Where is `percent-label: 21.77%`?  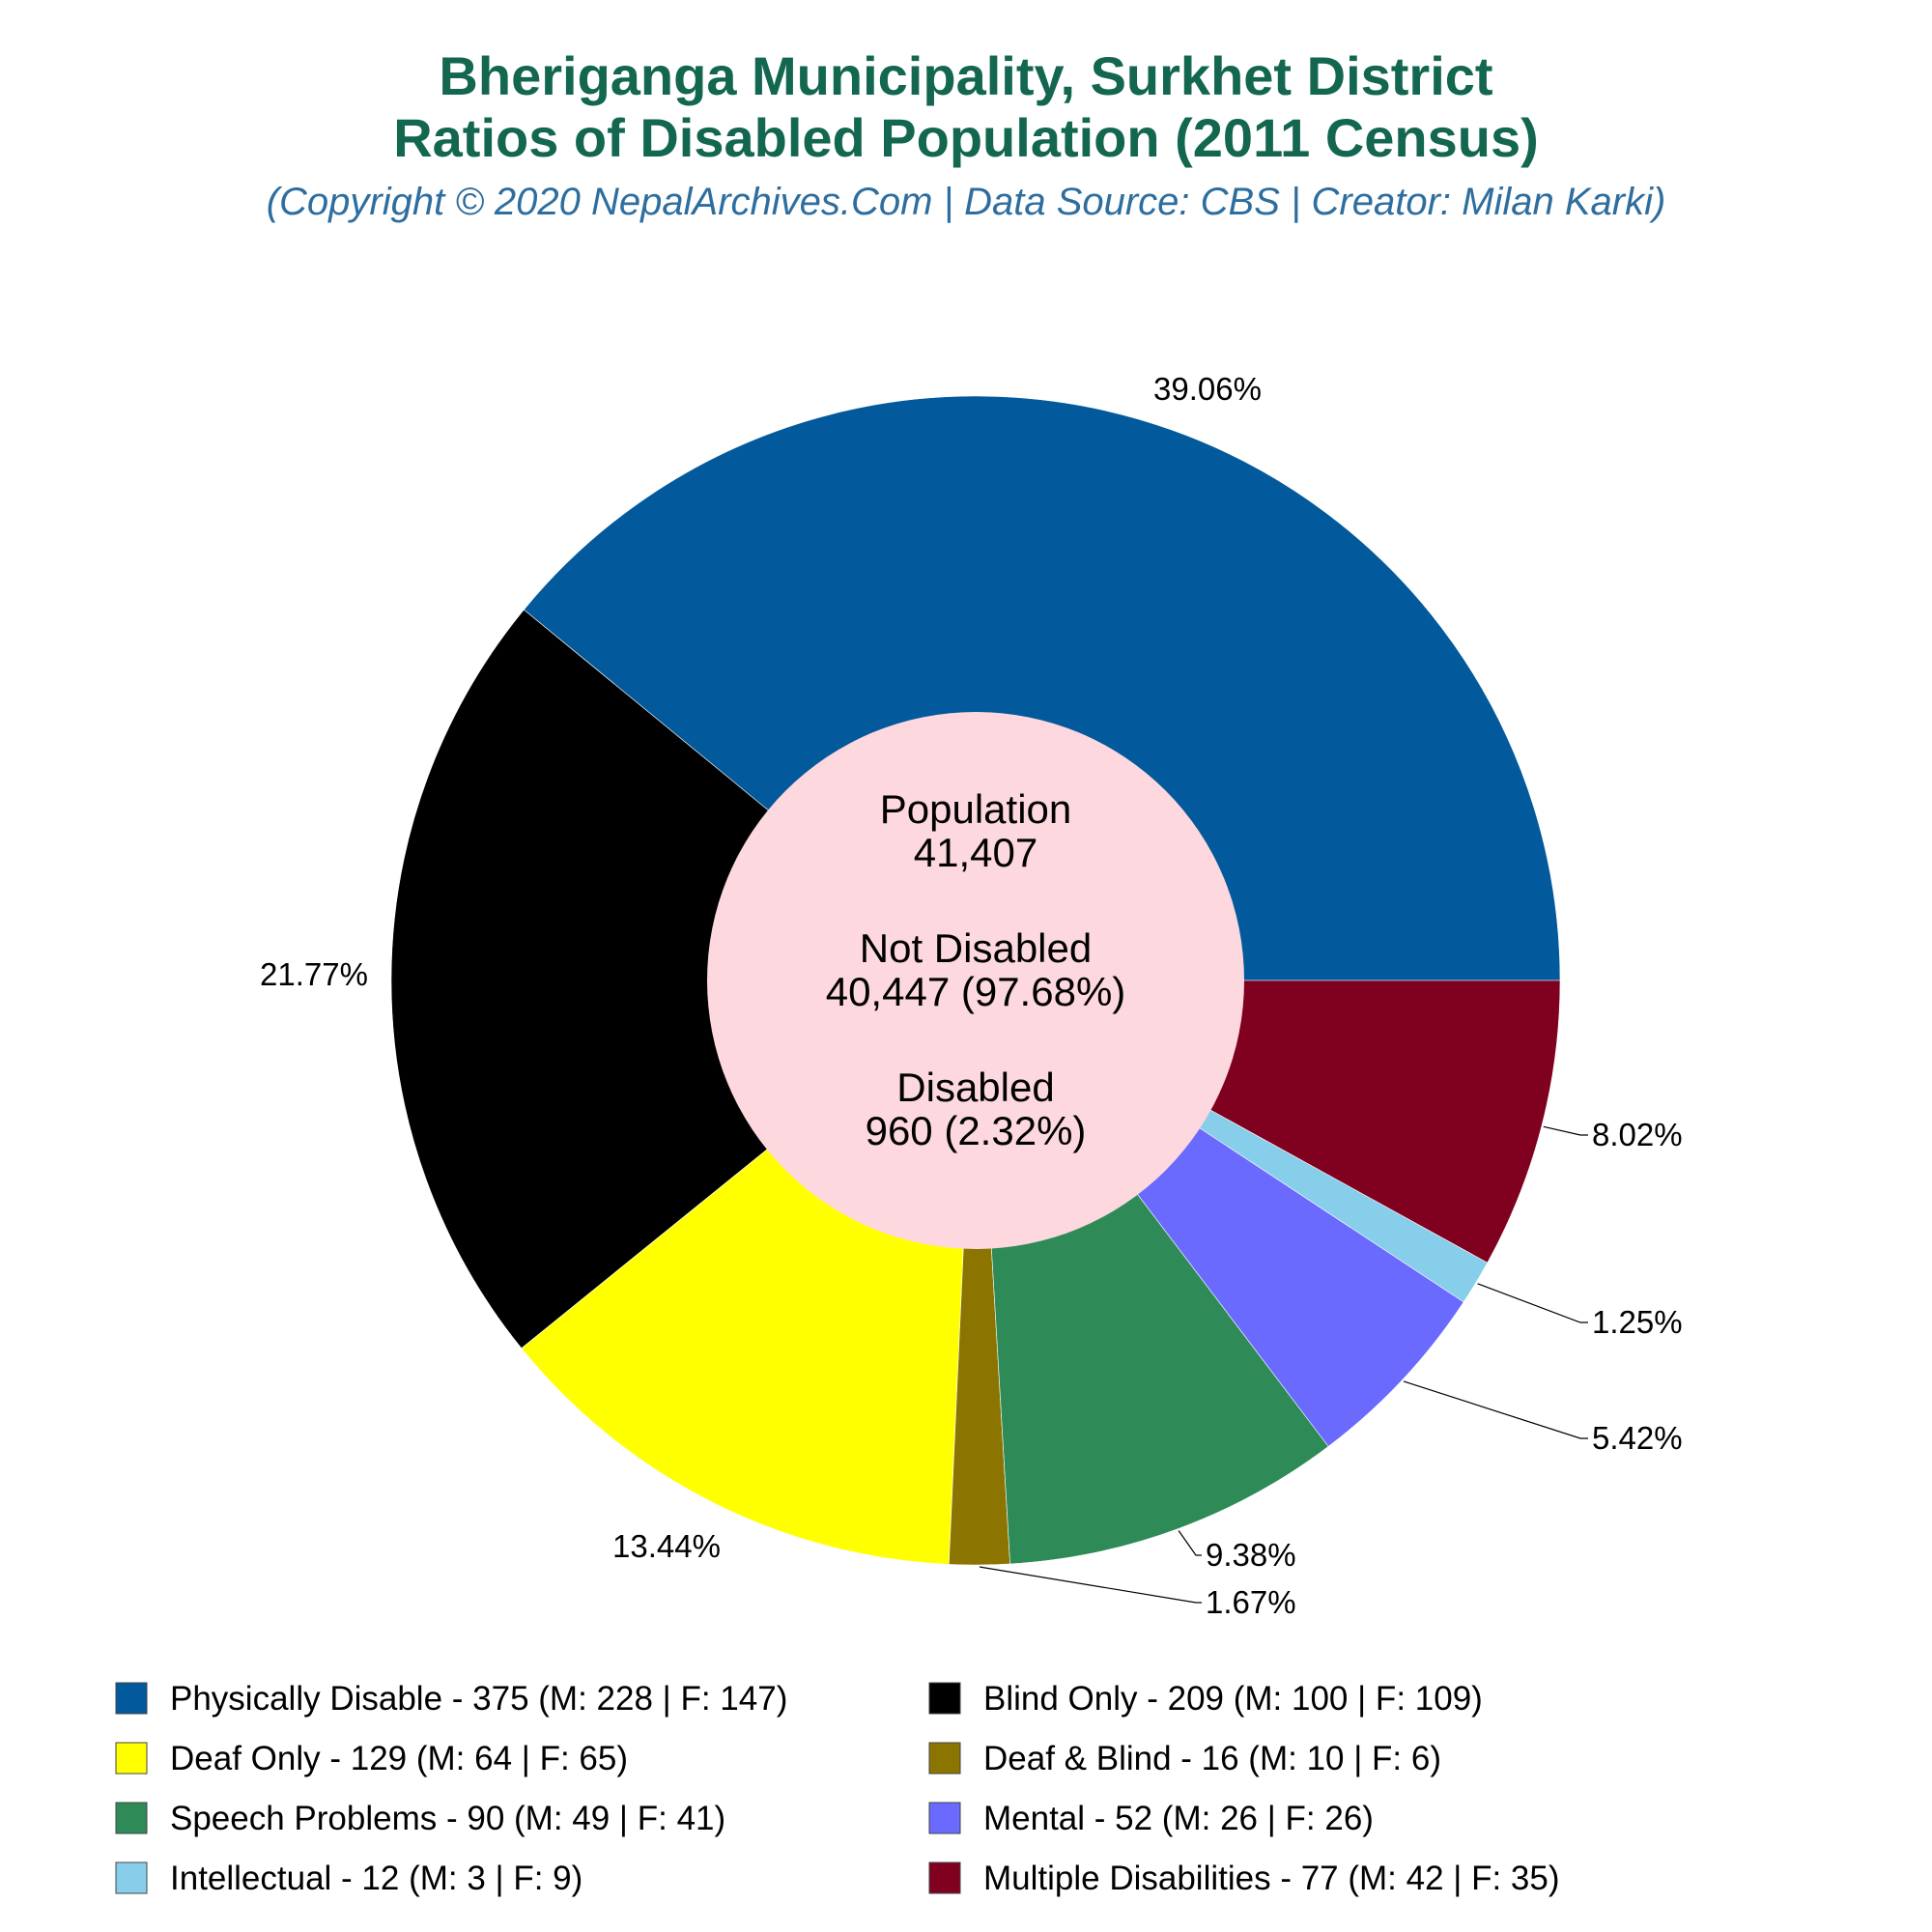 percent-label: 21.77% is located at coordinates (314, 974).